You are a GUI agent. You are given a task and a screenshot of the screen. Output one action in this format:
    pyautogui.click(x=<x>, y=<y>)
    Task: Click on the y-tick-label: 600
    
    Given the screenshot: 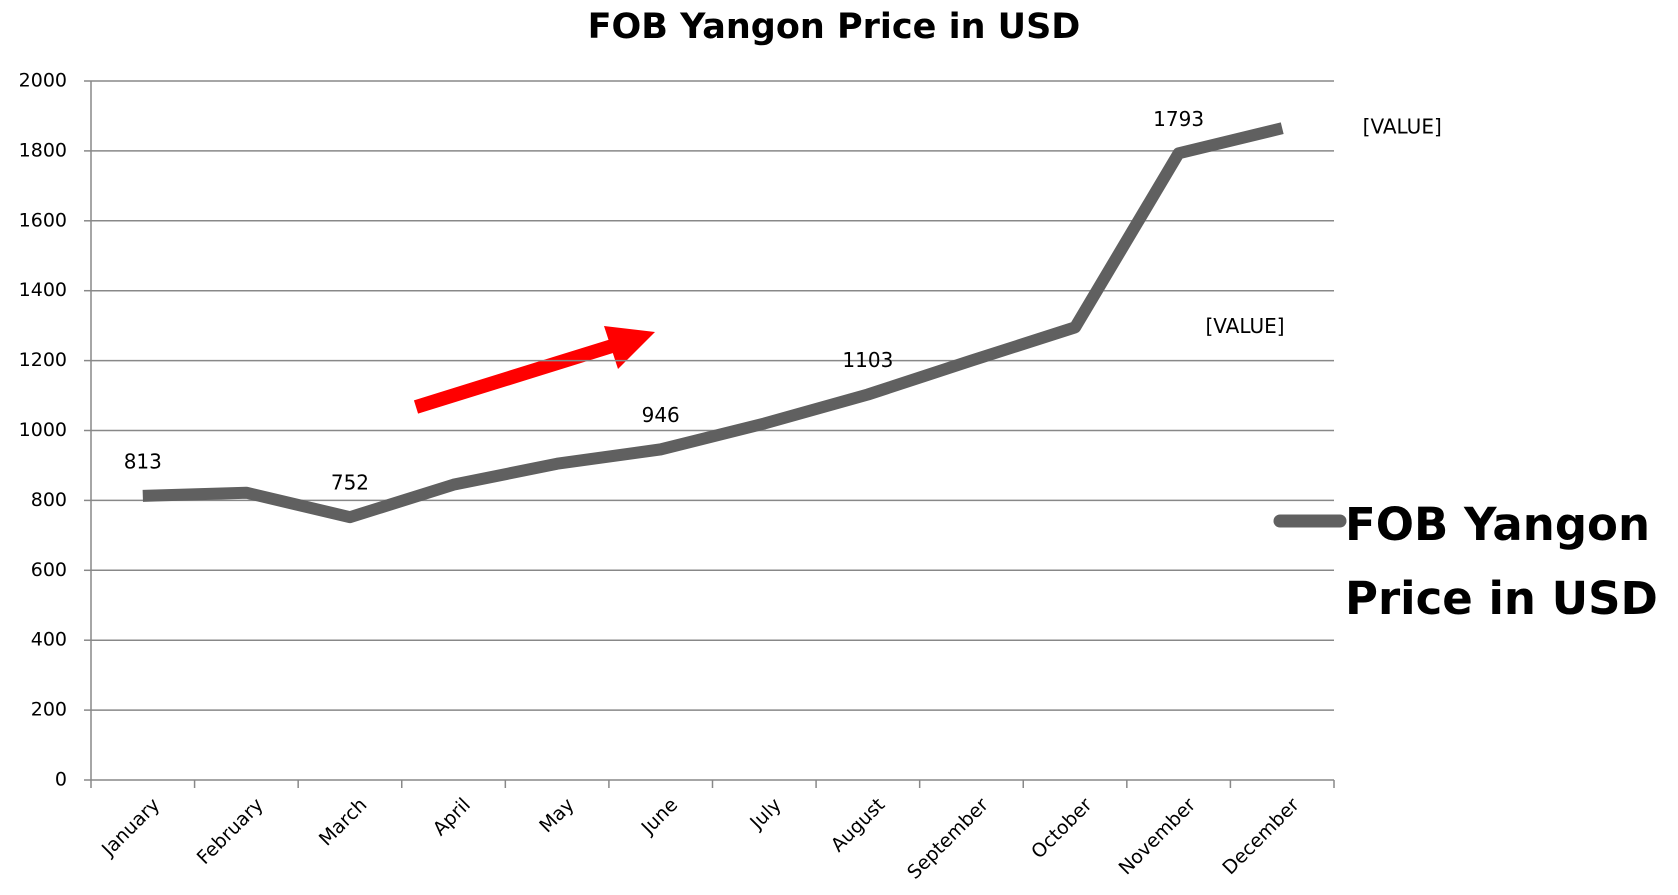 What is the action you would take?
    pyautogui.click(x=49, y=570)
    